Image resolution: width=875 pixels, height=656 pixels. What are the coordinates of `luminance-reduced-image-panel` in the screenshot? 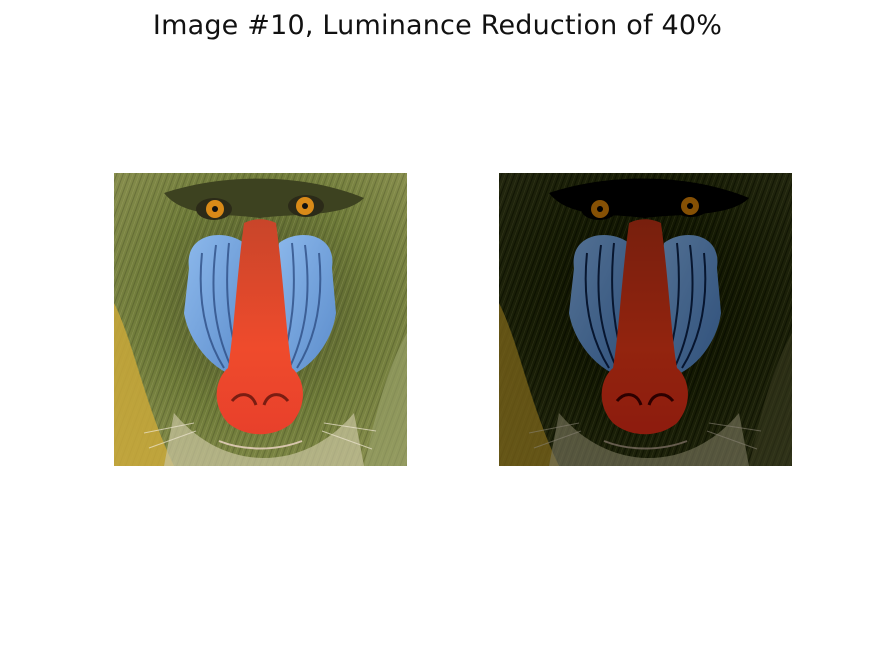 It's located at (645, 319).